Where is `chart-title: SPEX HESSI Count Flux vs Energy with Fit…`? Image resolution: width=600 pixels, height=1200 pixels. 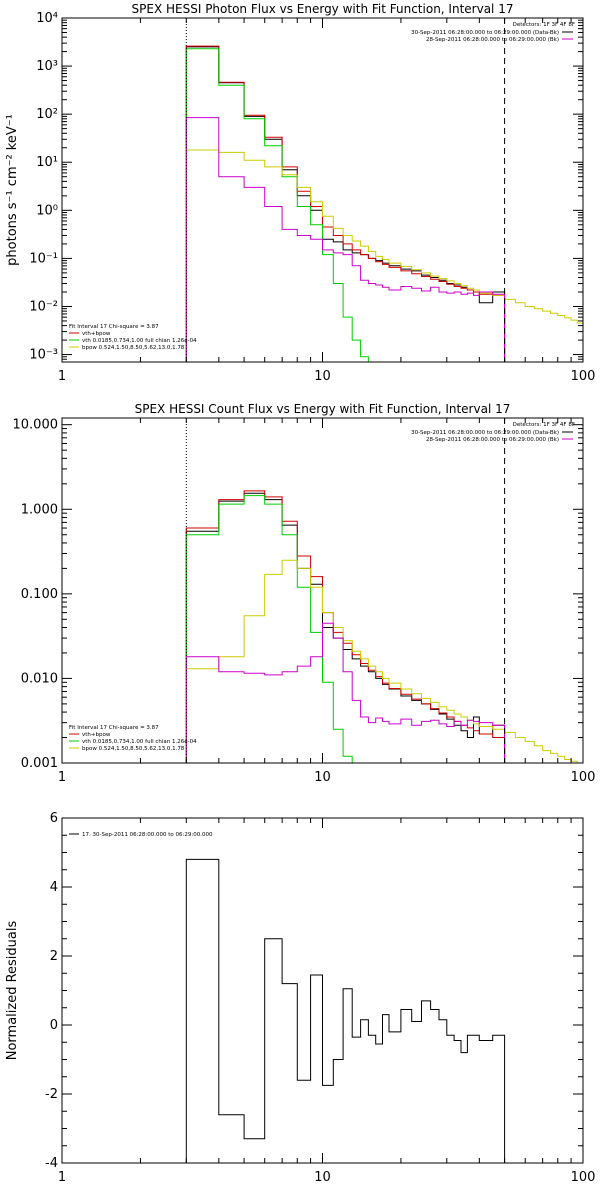
chart-title: SPEX HESSI Count Flux vs Energy with Fit… is located at coordinates (323, 409).